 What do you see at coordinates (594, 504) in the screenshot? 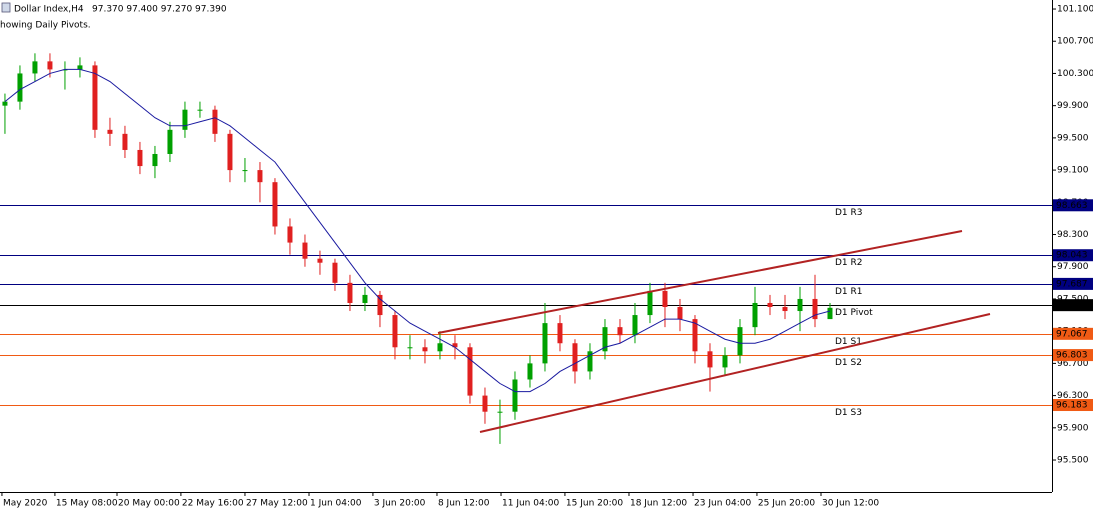
I see `x-tick-label: 15 Jun 20:00` at bounding box center [594, 504].